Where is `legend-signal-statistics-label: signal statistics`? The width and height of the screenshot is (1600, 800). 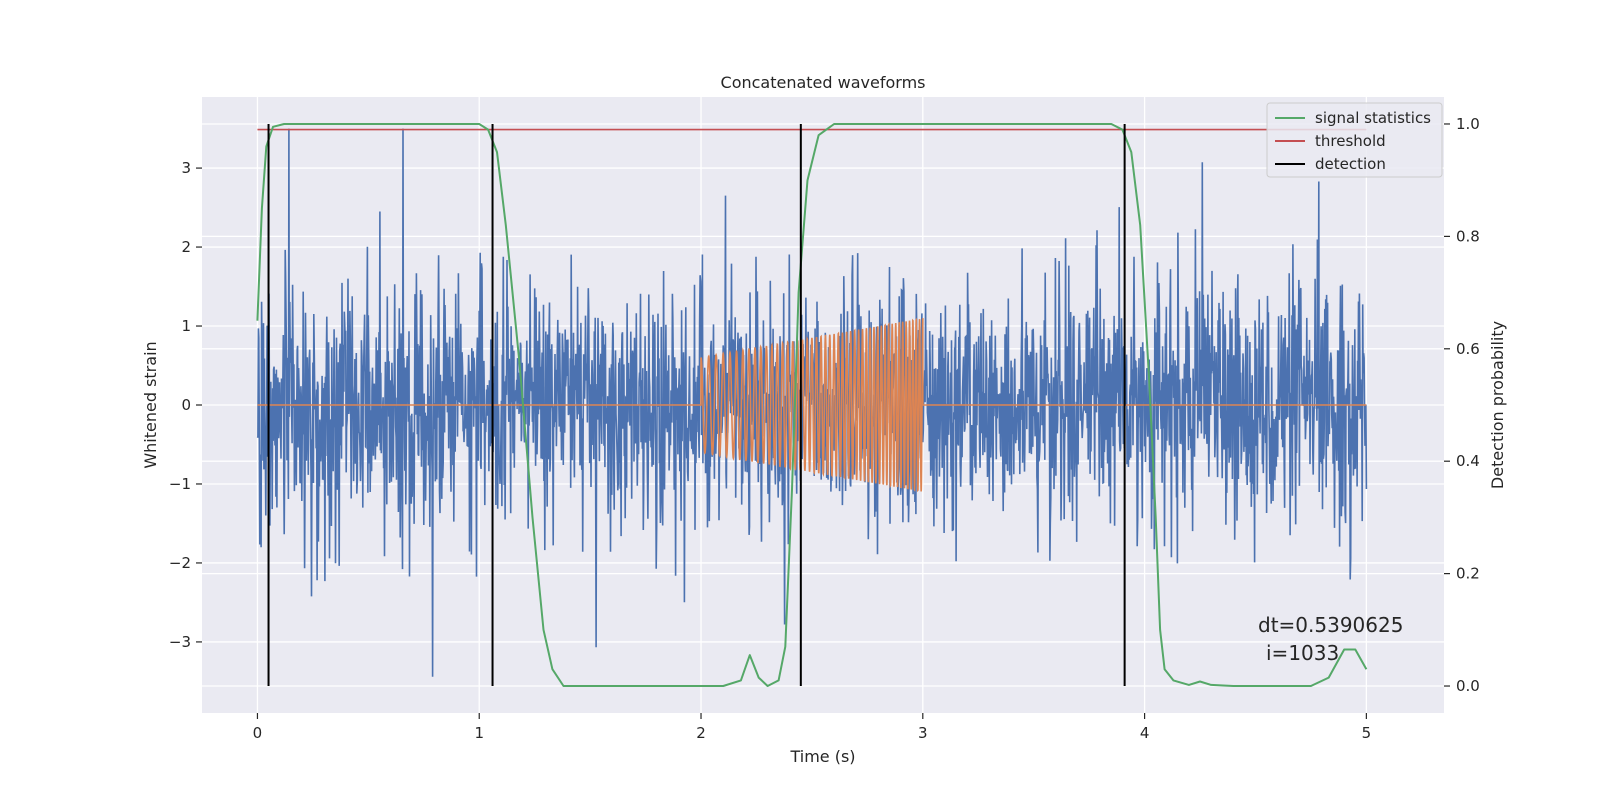
legend-signal-statistics-label: signal statistics is located at coordinates (1373, 118).